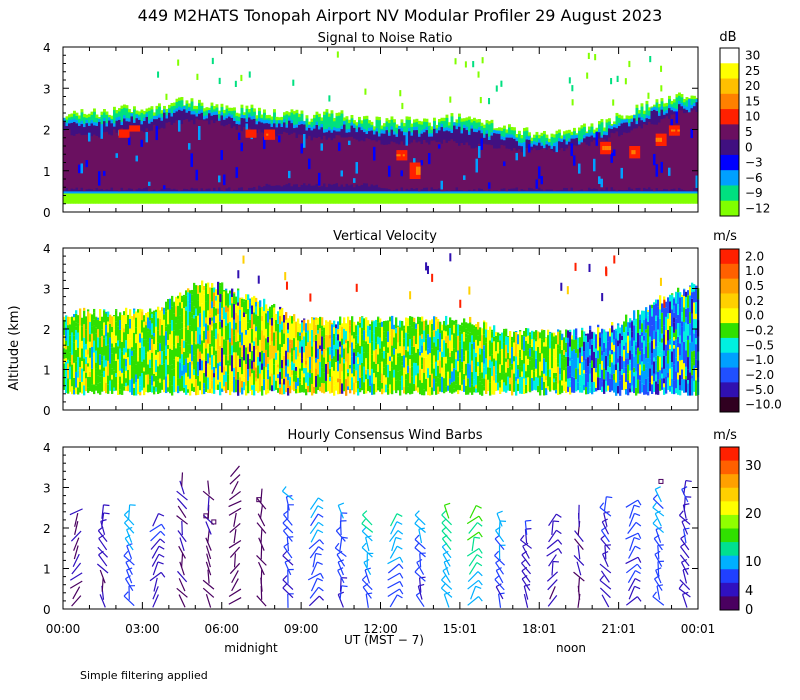  What do you see at coordinates (752, 71) in the screenshot?
I see `snr-colorbar-label: 25` at bounding box center [752, 71].